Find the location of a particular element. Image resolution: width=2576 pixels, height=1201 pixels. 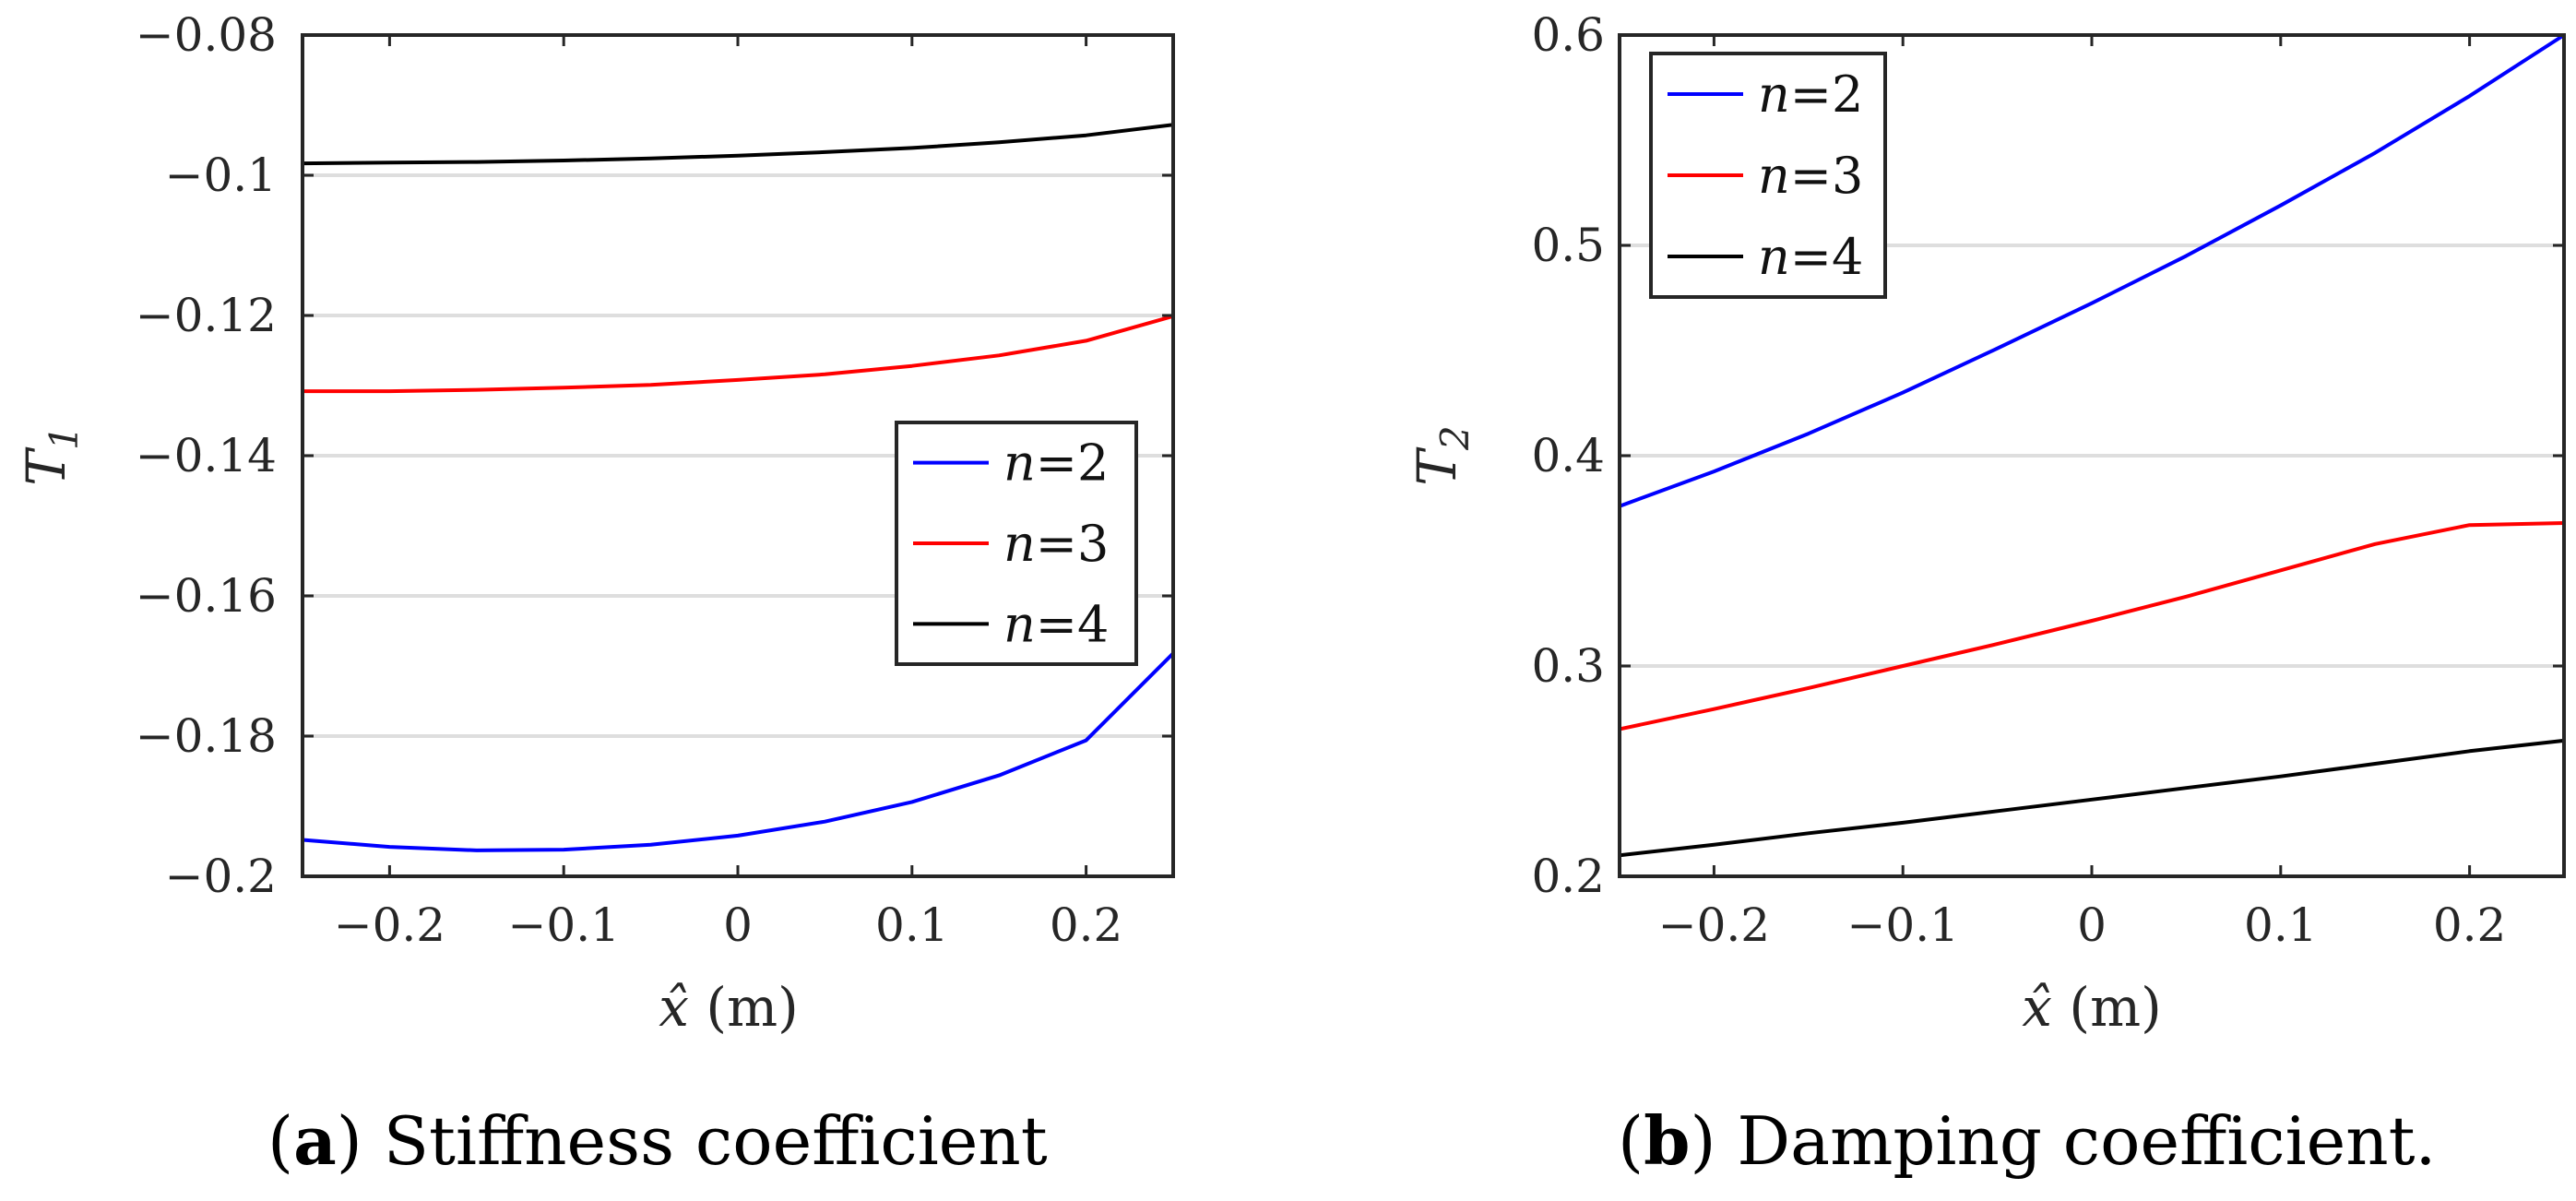

chart-b-grid is located at coordinates (2092, 456).